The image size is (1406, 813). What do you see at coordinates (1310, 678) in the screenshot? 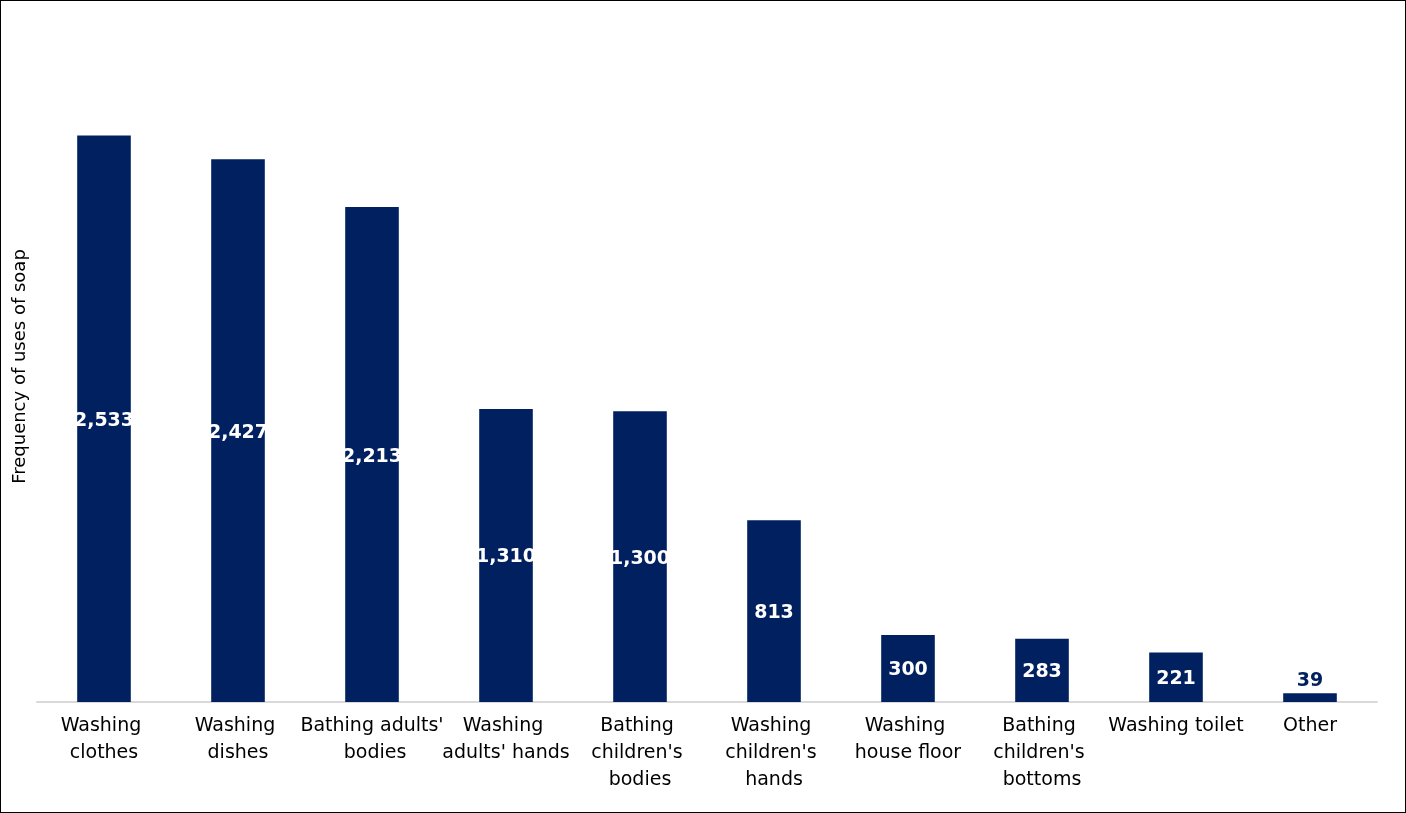
I see `data-label: 39` at bounding box center [1310, 678].